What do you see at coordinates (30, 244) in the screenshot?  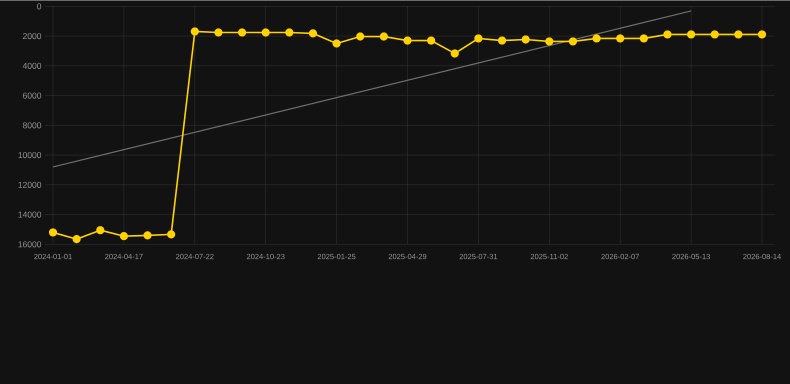 I see `y-tick-label: 16000` at bounding box center [30, 244].